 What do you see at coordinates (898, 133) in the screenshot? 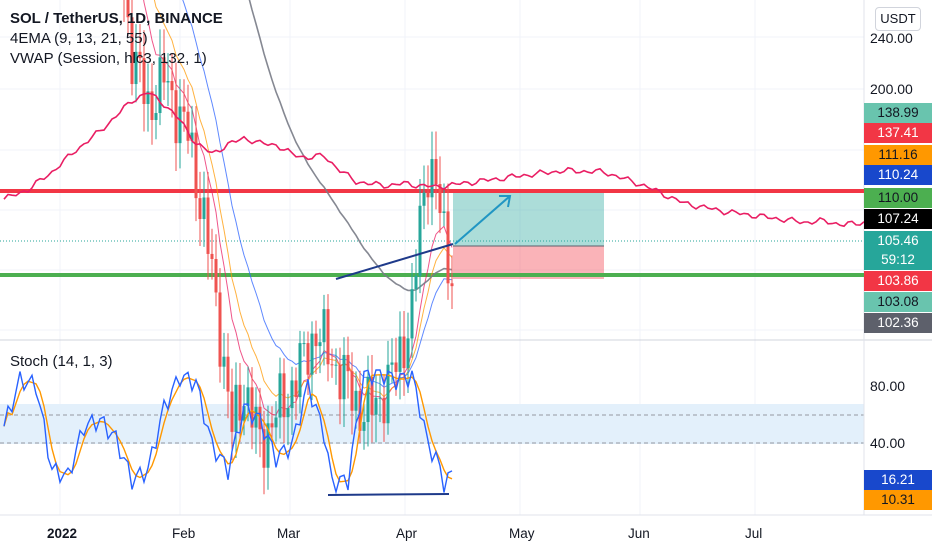
I see `price-tag-1: 137.41` at bounding box center [898, 133].